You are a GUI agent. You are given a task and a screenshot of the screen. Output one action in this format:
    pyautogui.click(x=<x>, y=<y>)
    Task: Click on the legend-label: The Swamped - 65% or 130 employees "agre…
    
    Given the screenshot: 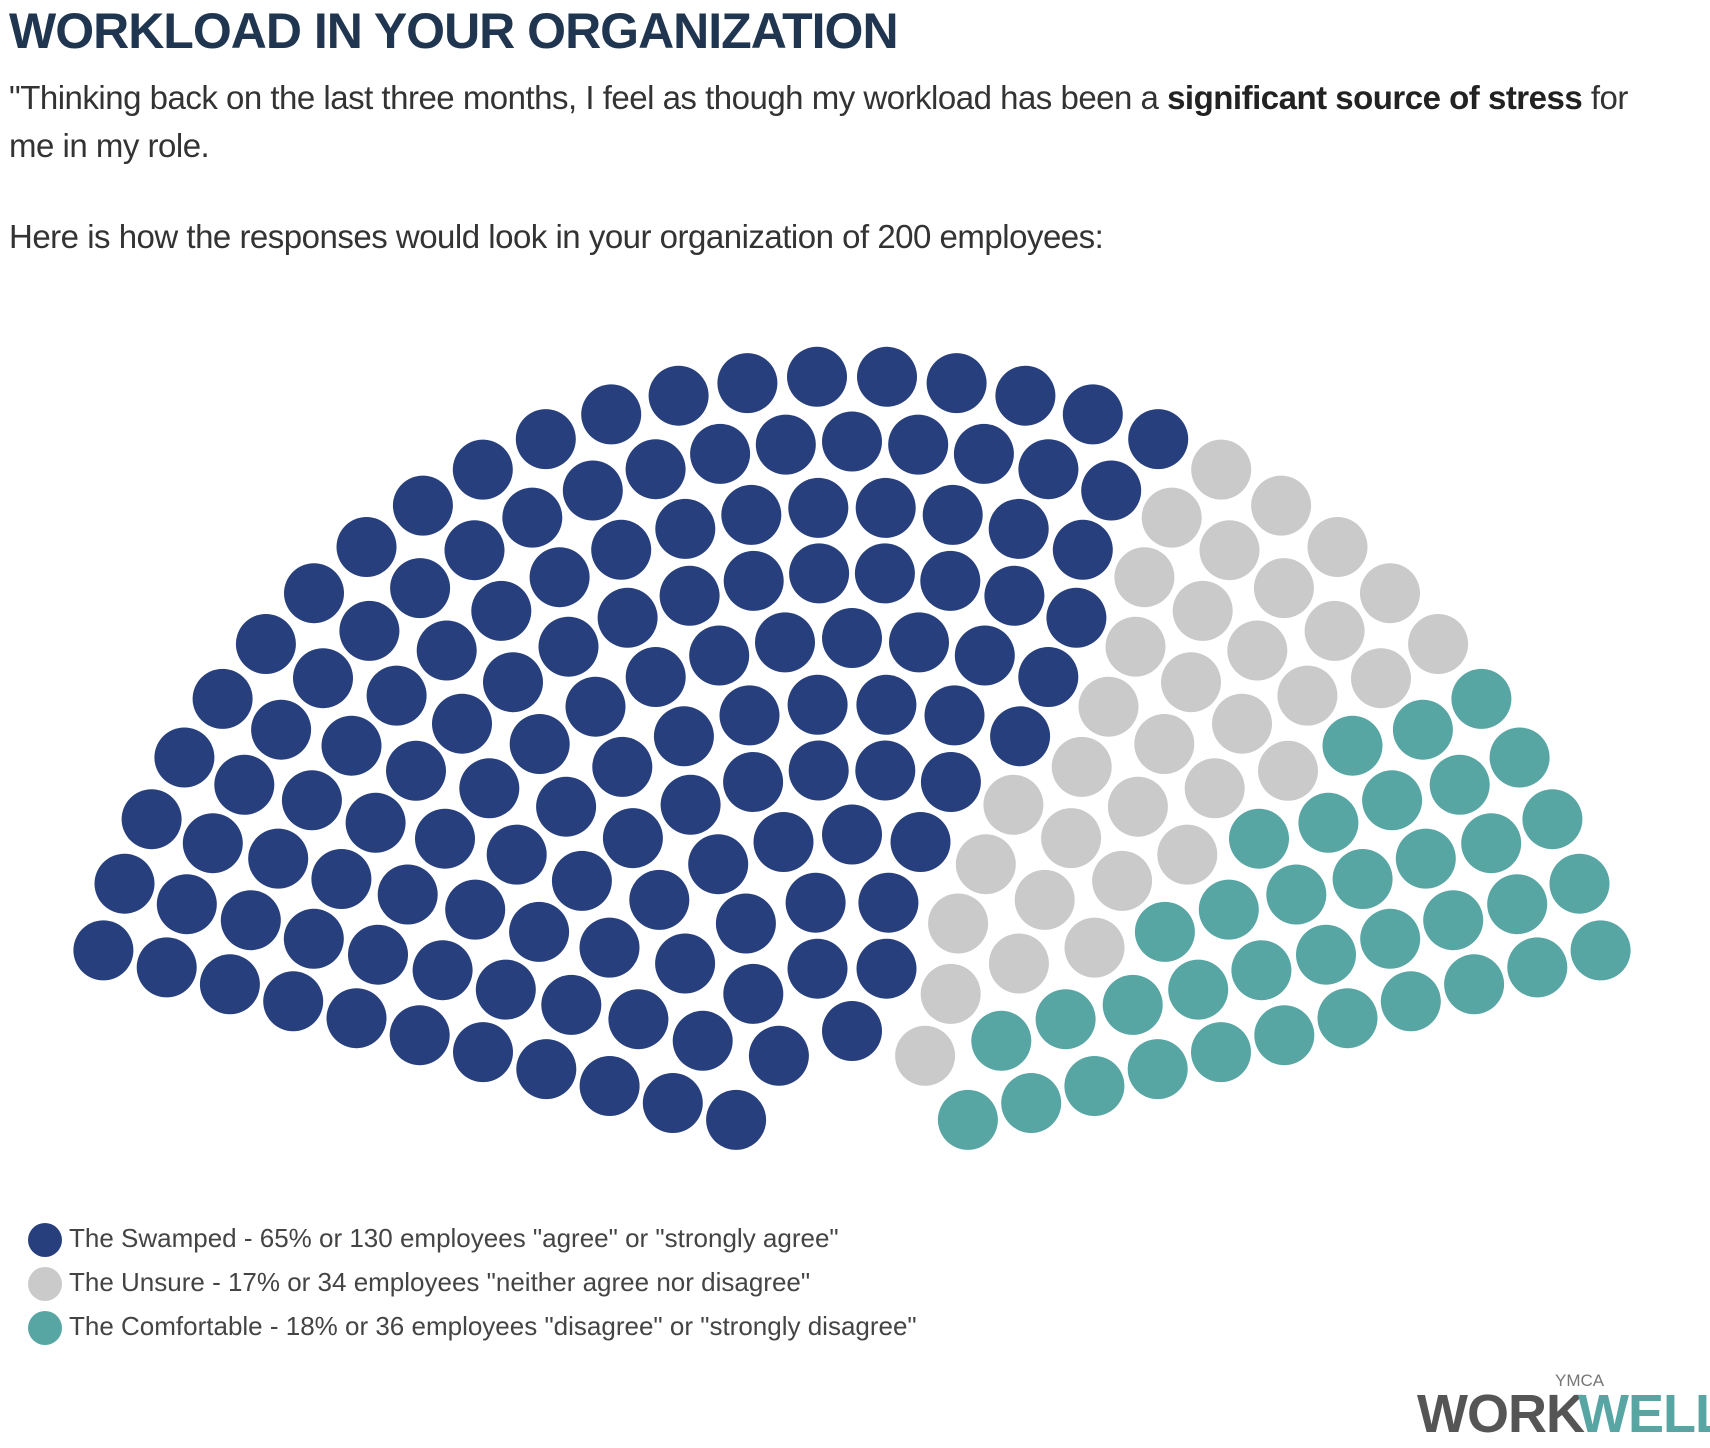 What is the action you would take?
    pyautogui.click(x=454, y=1238)
    